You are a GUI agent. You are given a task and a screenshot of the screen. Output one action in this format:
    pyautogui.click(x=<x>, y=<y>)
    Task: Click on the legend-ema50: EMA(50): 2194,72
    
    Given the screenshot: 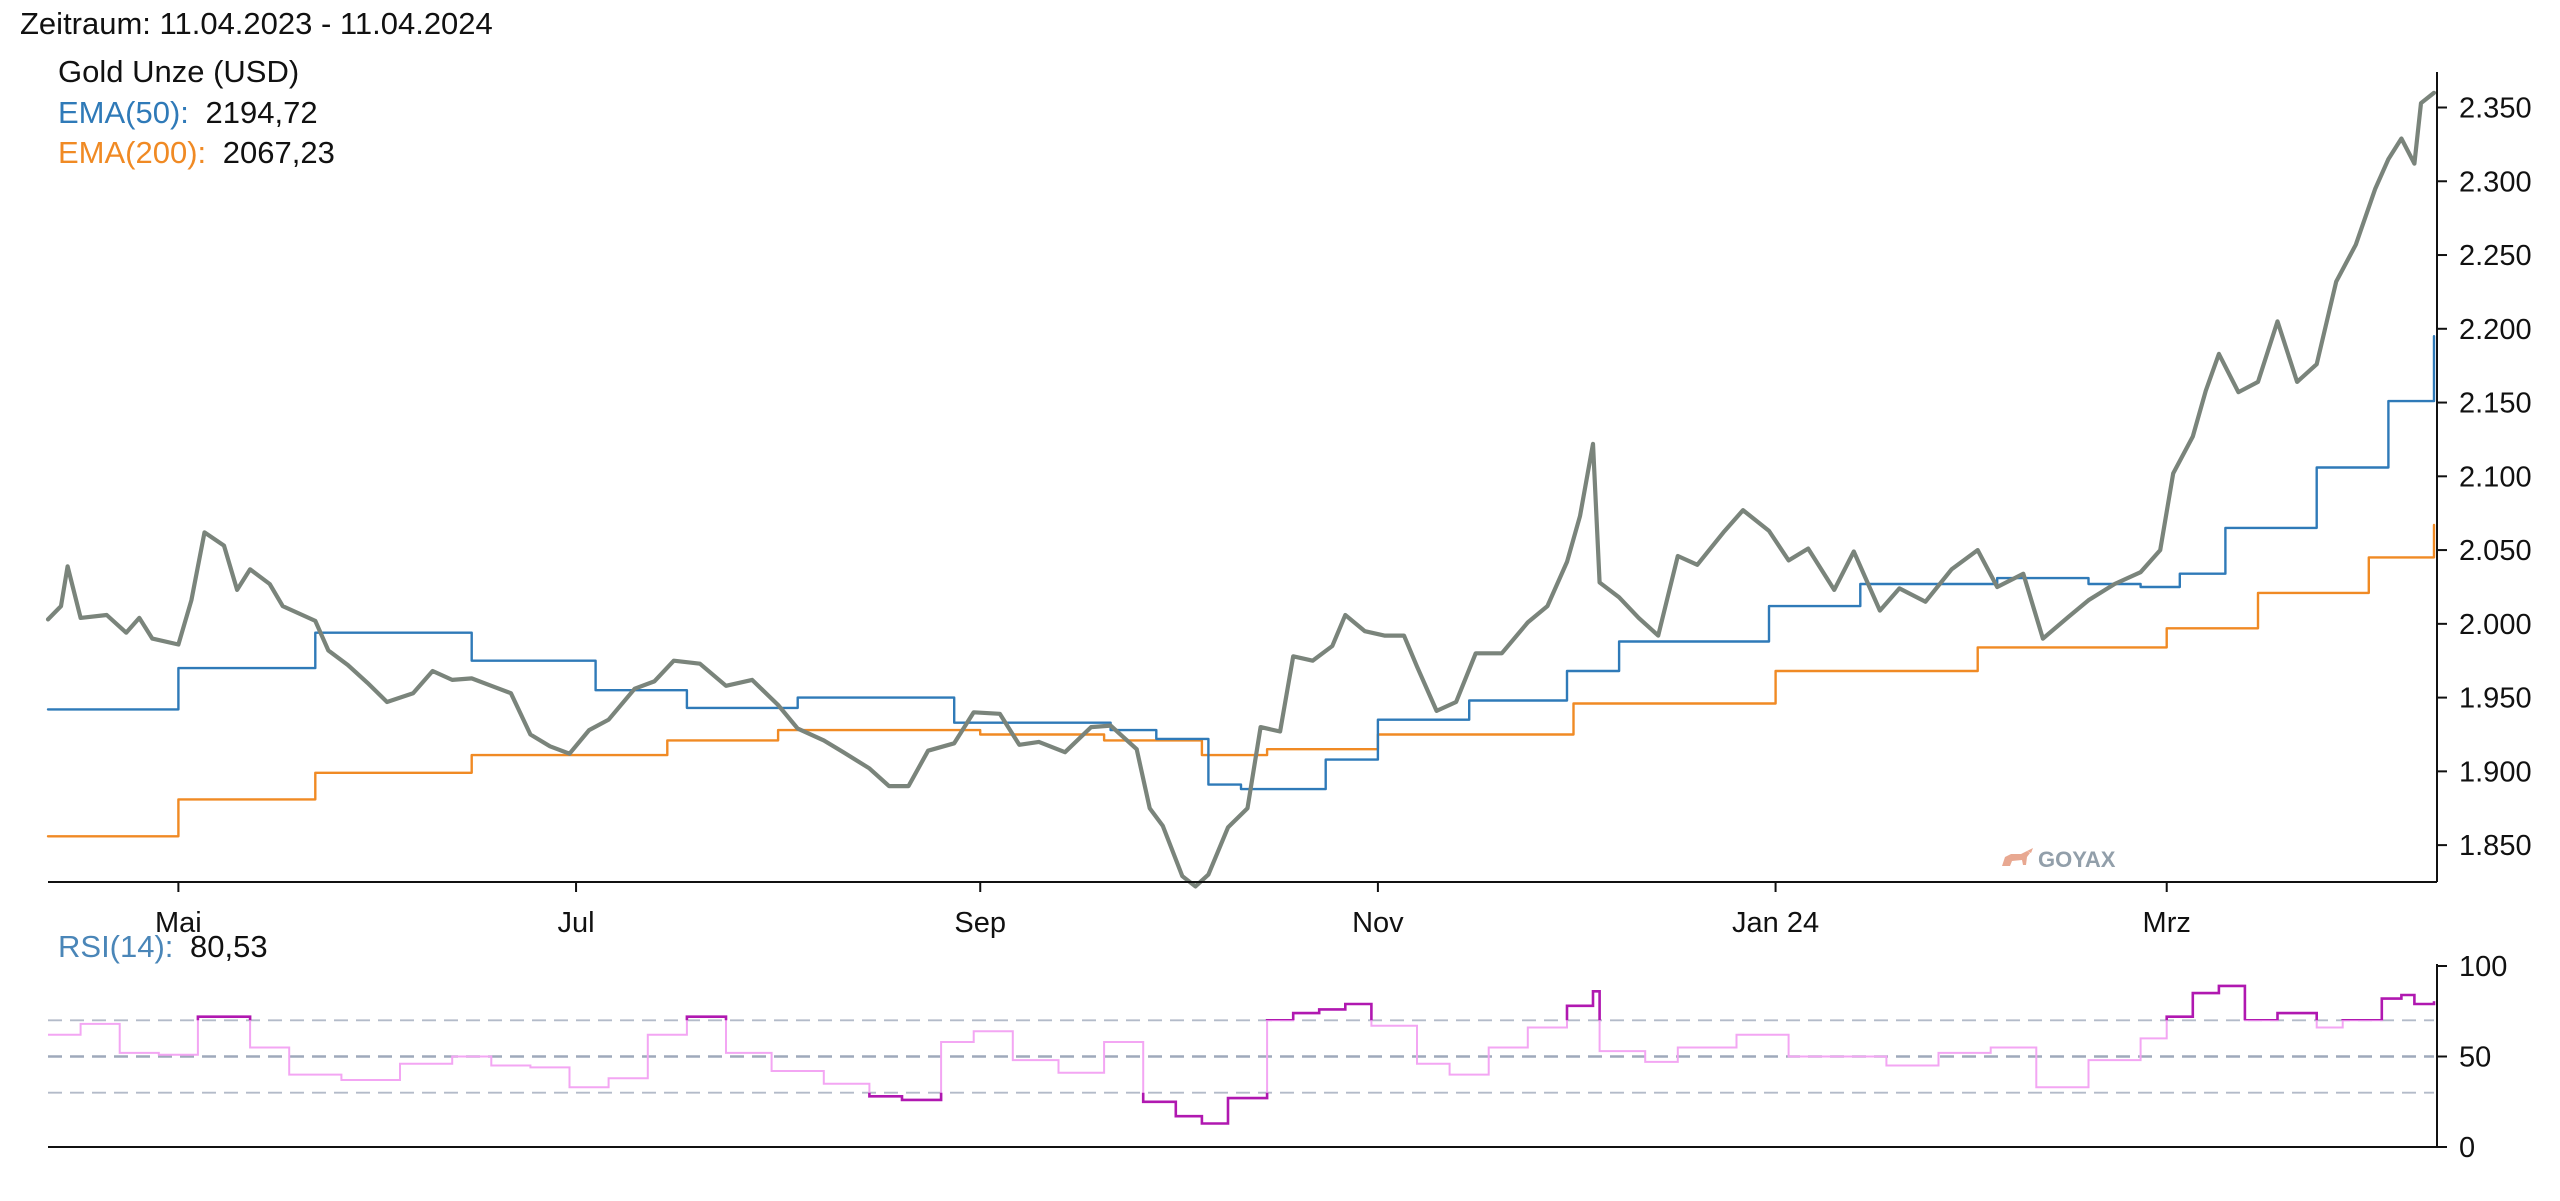 What is the action you would take?
    pyautogui.click(x=188, y=112)
    